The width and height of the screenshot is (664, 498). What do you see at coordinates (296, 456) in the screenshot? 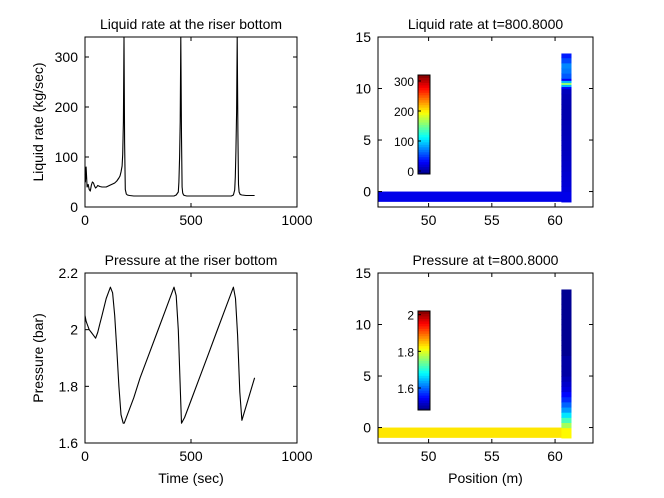
I see `x-tick-label: 1000` at bounding box center [296, 456].